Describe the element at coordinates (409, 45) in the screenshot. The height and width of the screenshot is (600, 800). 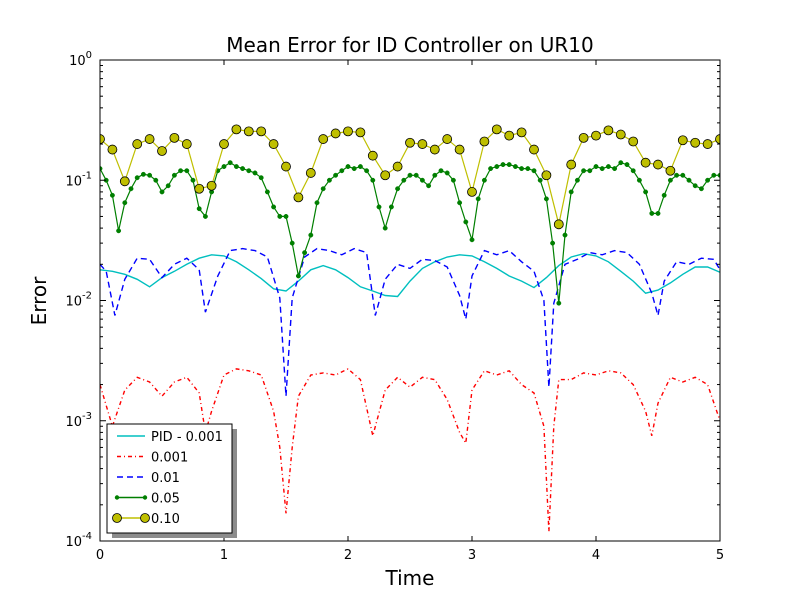
I see `chart-title: Mean Error for ID Controller on UR10` at that location.